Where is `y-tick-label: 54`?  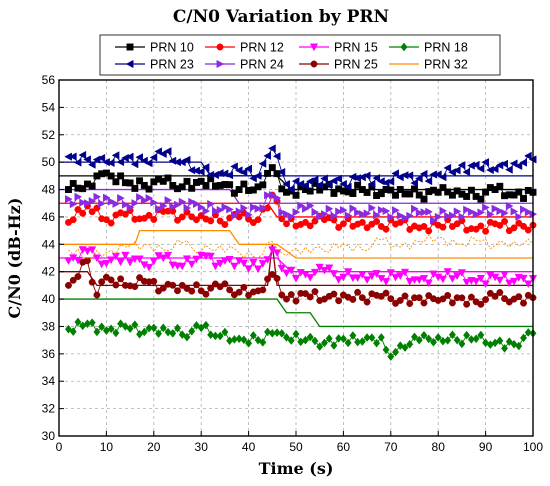 y-tick-label: 54 is located at coordinates (49, 107).